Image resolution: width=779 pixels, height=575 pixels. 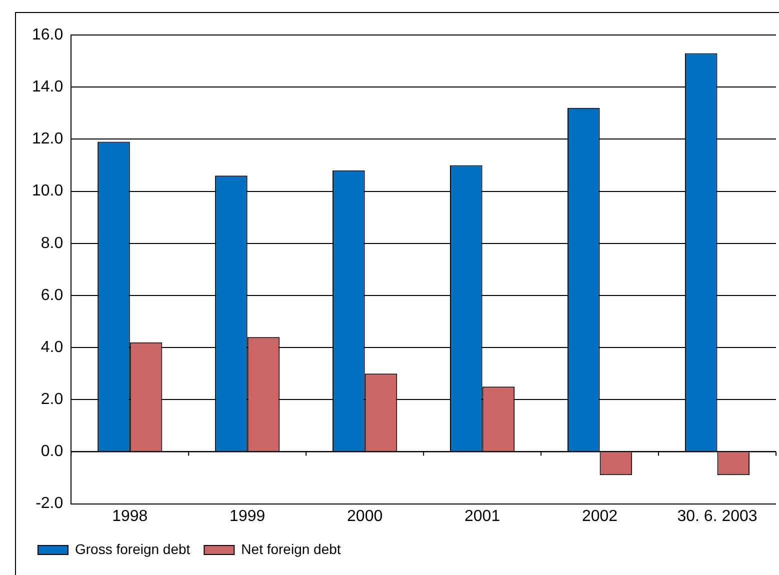 What do you see at coordinates (48, 87) in the screenshot?
I see `y-tick-label: 14.0` at bounding box center [48, 87].